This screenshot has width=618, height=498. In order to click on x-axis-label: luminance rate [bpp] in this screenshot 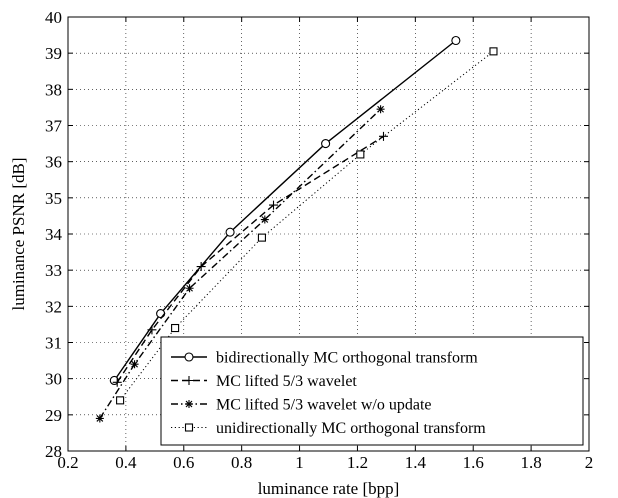, I will do `click(329, 488)`.